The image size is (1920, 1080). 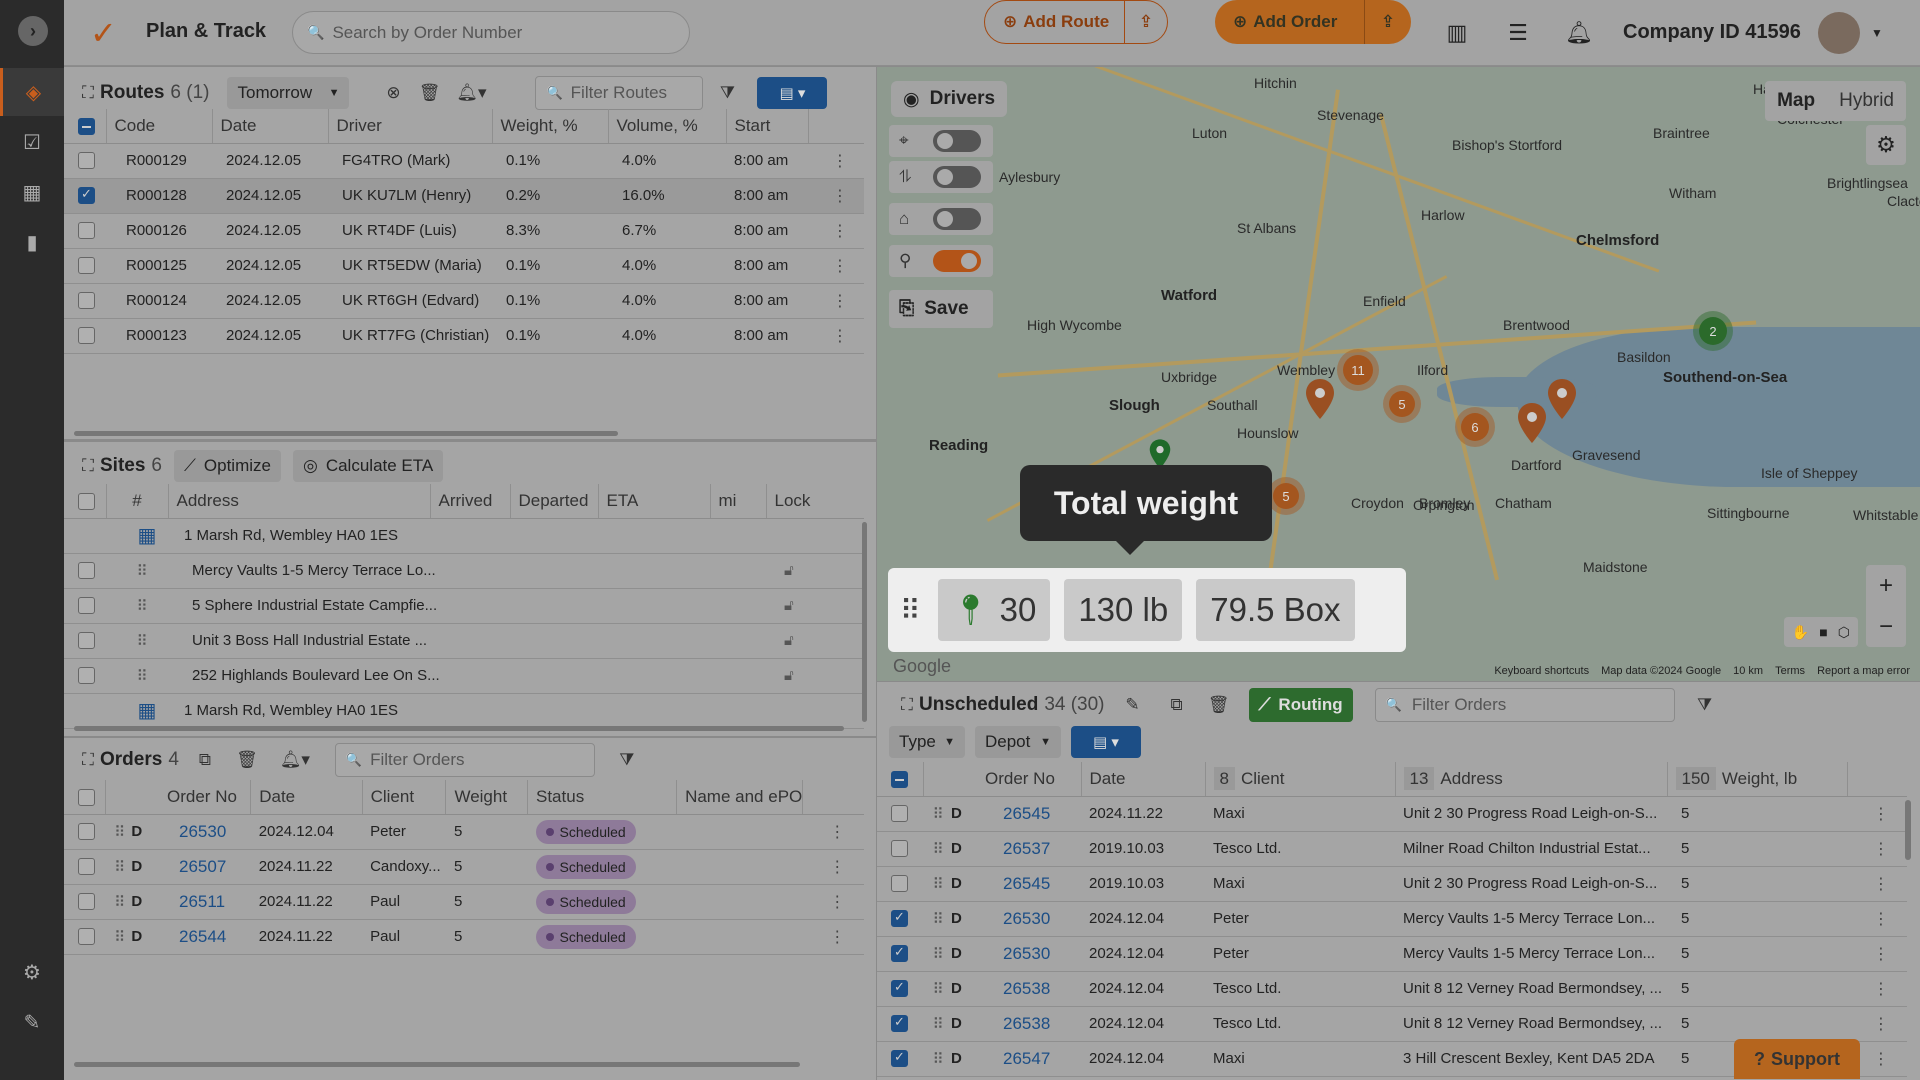 What do you see at coordinates (815, 501) in the screenshot?
I see `col-lock: Lock` at bounding box center [815, 501].